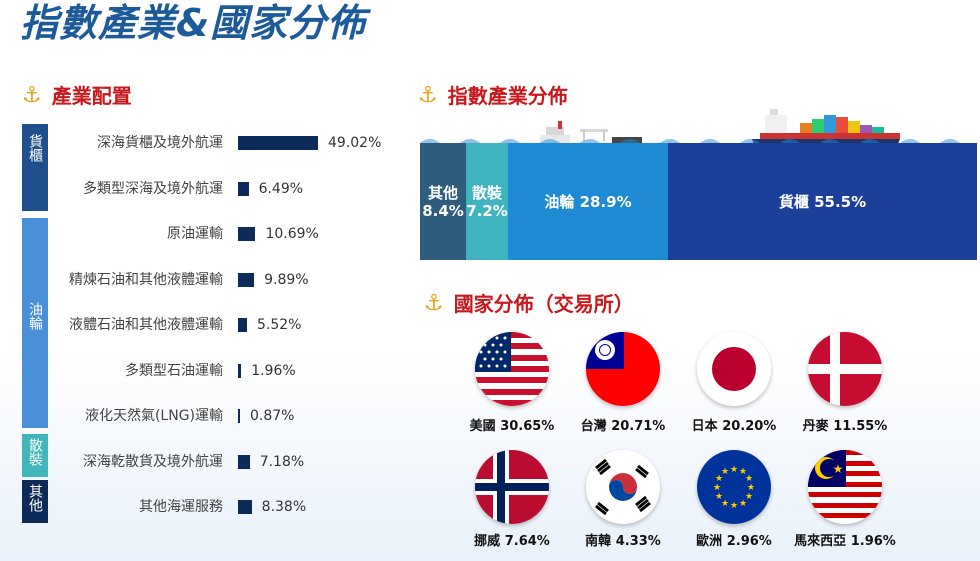  Describe the element at coordinates (598, 541) in the screenshot. I see `country-name: 南韓` at that location.